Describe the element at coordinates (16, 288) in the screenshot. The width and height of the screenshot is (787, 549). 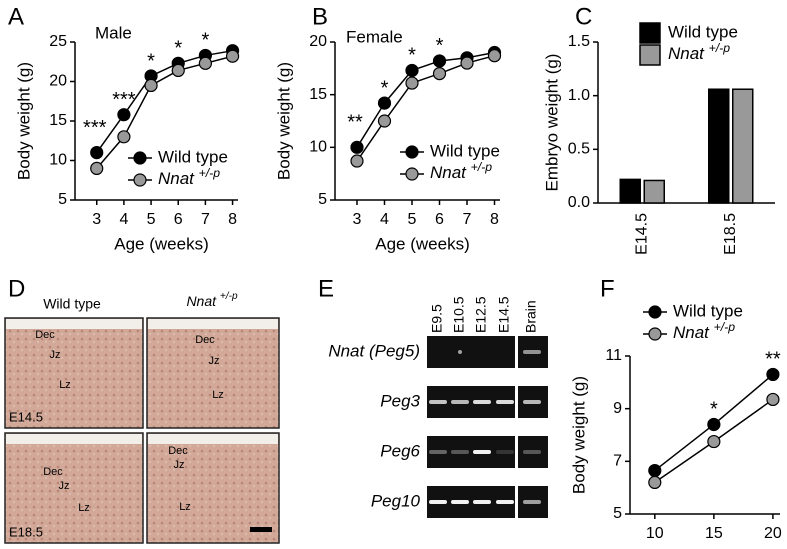
I see `panel-letter: D` at that location.